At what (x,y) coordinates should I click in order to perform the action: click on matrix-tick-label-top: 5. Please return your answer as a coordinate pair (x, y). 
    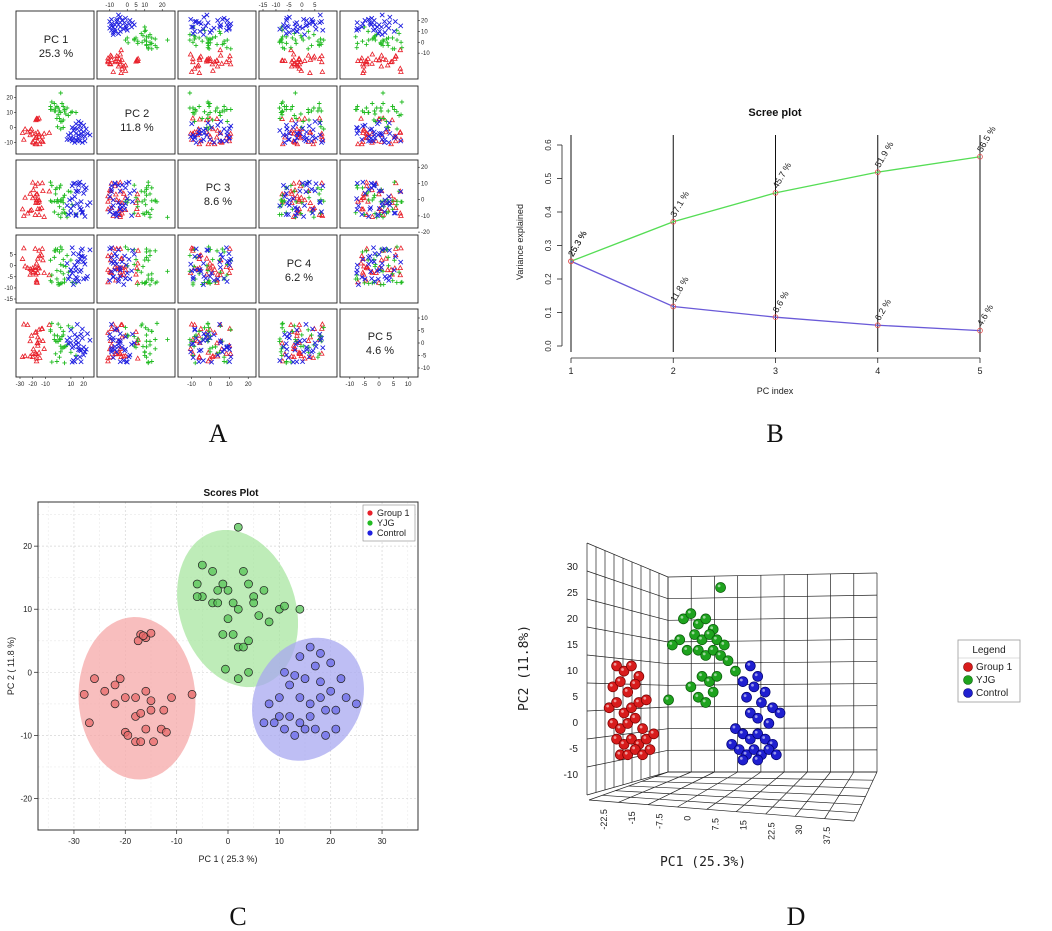
    Looking at the image, I should click on (315, 6).